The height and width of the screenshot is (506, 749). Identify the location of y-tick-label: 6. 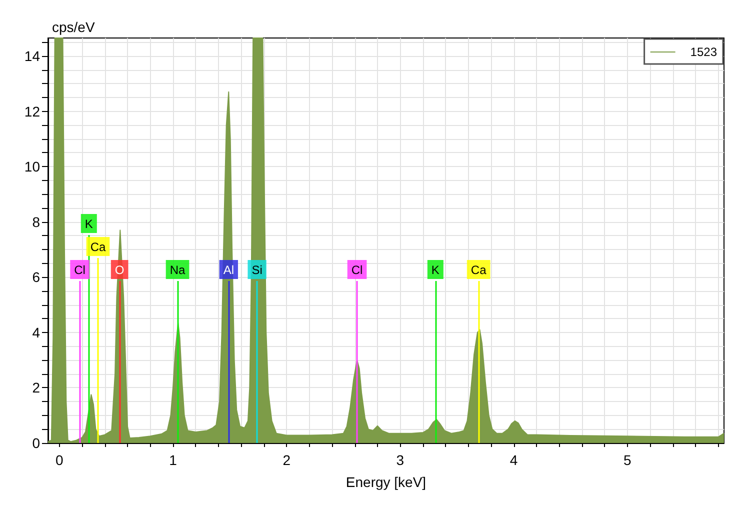
(36, 277).